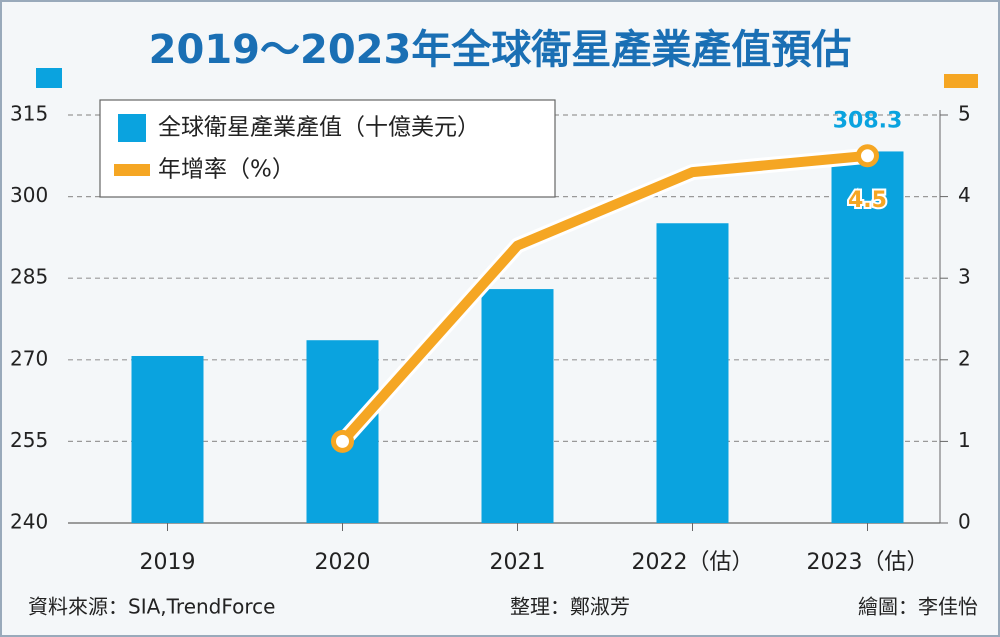 The image size is (1000, 637). What do you see at coordinates (29, 195) in the screenshot?
I see `y-tick-label: 300` at bounding box center [29, 195].